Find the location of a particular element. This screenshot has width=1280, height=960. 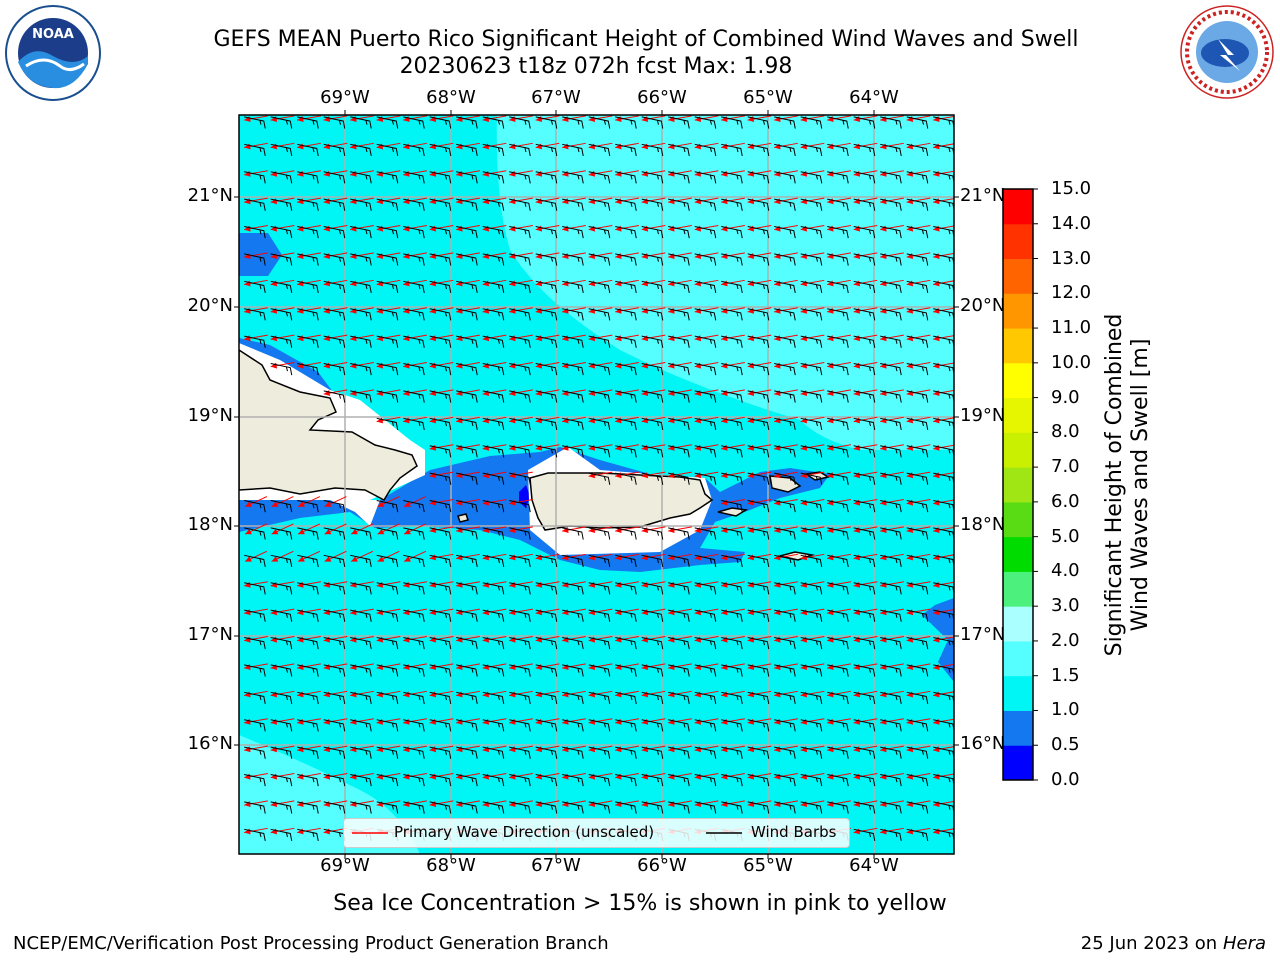

colorbar-tick-label: 12.0 is located at coordinates (1071, 293).